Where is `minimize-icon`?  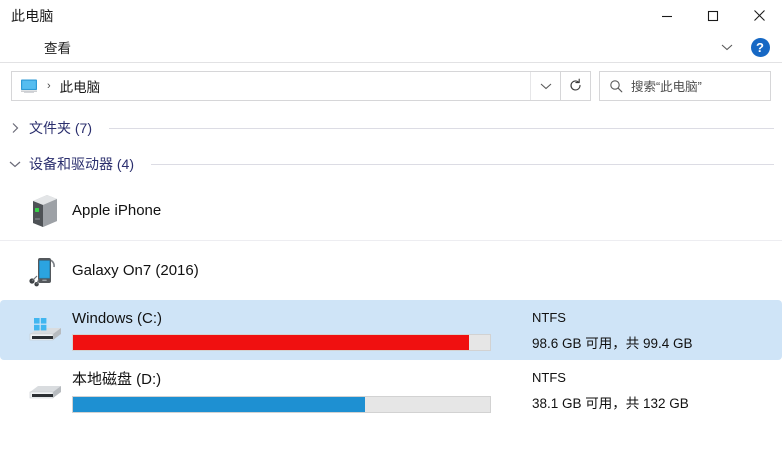 minimize-icon is located at coordinates (667, 16).